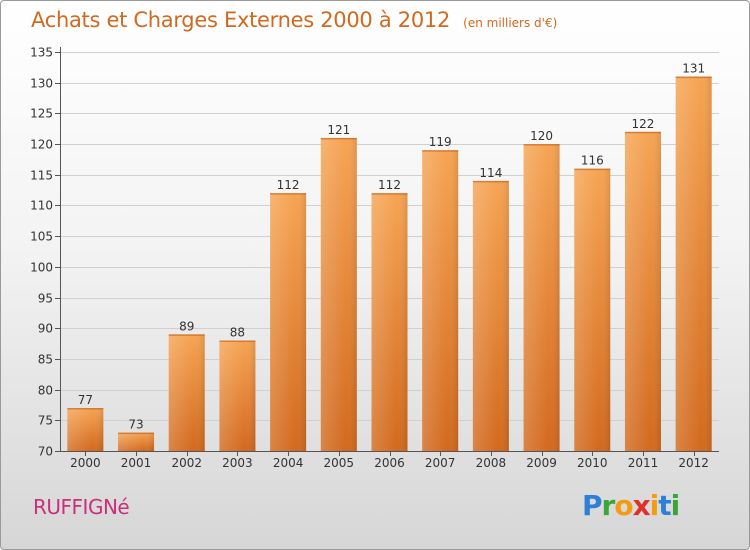  What do you see at coordinates (339, 463) in the screenshot?
I see `x-tick-label: 2005` at bounding box center [339, 463].